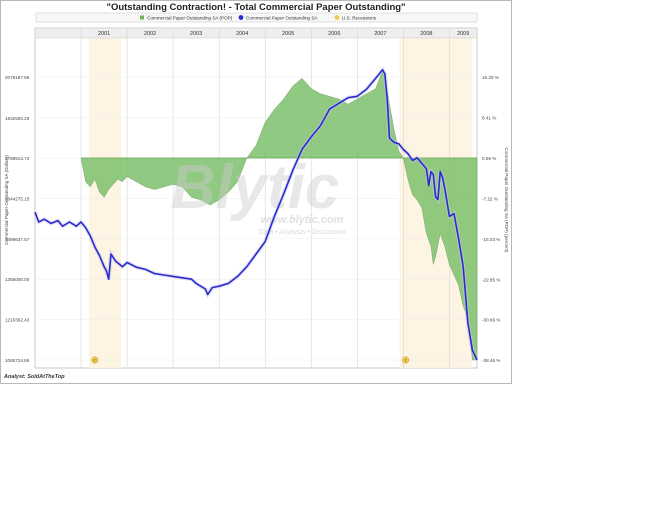 This screenshot has height=512, width=669. Describe the element at coordinates (150, 34) in the screenshot. I see `year-label: 2002` at that location.